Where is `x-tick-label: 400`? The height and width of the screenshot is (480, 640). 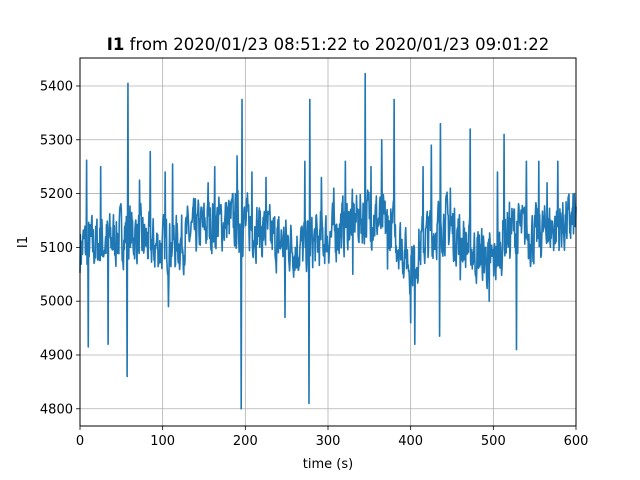
x-tick-label: 400 is located at coordinates (410, 441).